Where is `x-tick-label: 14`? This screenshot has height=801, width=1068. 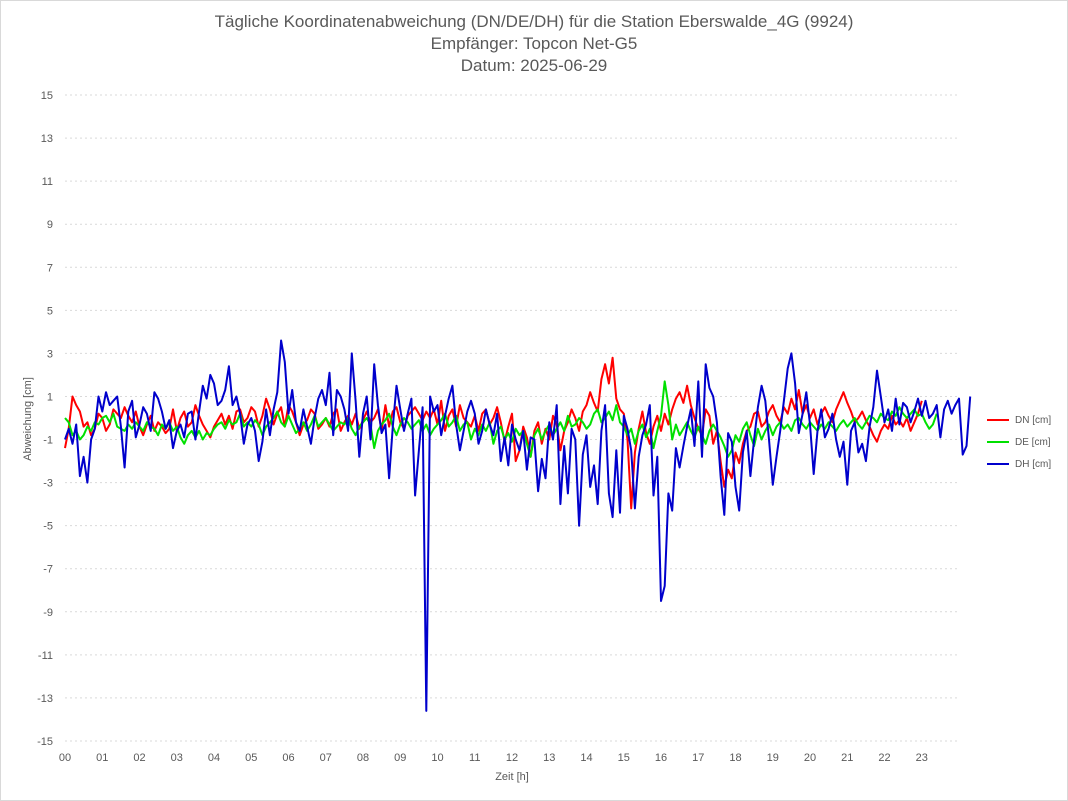 x-tick-label: 14 is located at coordinates (586, 758).